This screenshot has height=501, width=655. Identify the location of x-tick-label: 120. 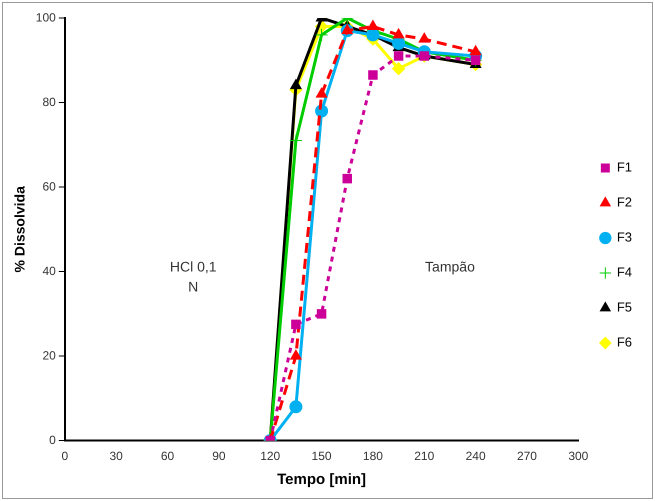
(270, 456).